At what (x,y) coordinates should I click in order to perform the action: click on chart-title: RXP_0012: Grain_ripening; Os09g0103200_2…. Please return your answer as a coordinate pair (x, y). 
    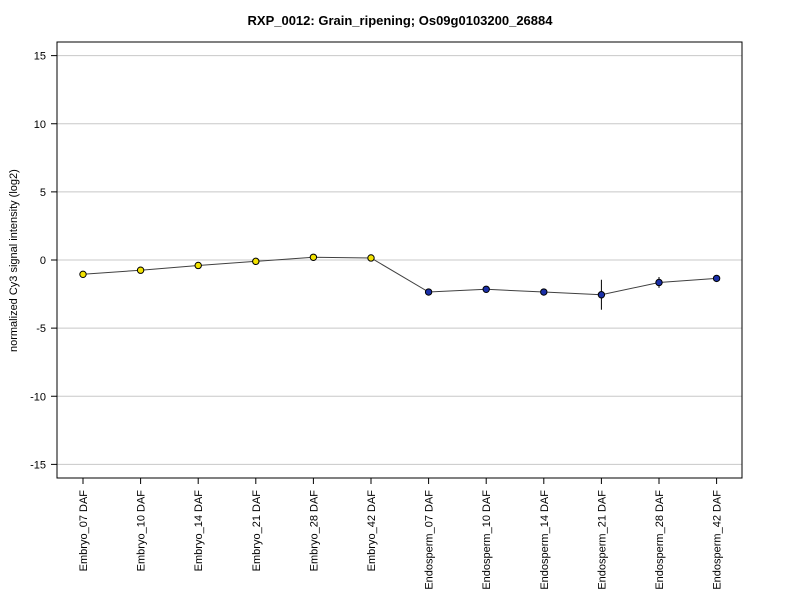
    Looking at the image, I should click on (400, 20).